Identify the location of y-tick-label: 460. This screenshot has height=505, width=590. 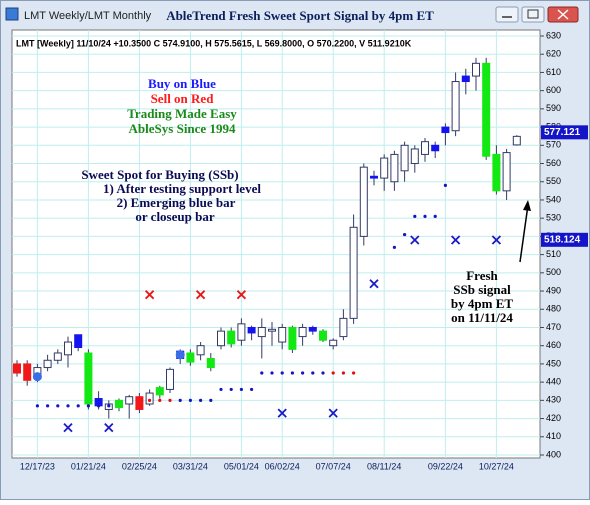
(553, 345).